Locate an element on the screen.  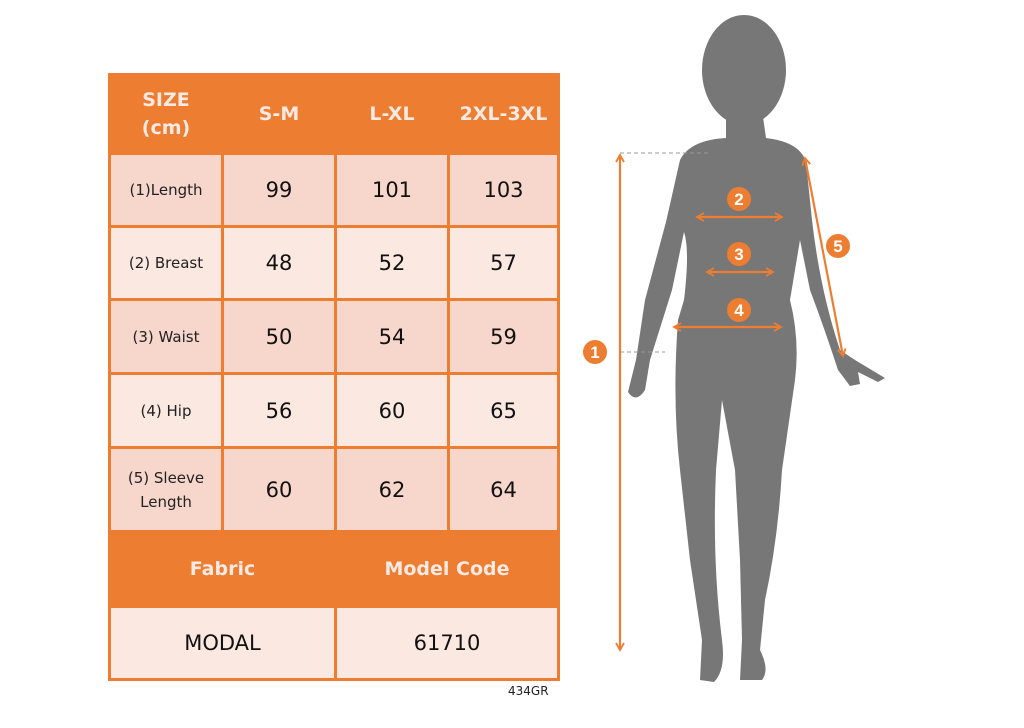
table-row: (3) Waist 50 54 59 is located at coordinates (334, 336).